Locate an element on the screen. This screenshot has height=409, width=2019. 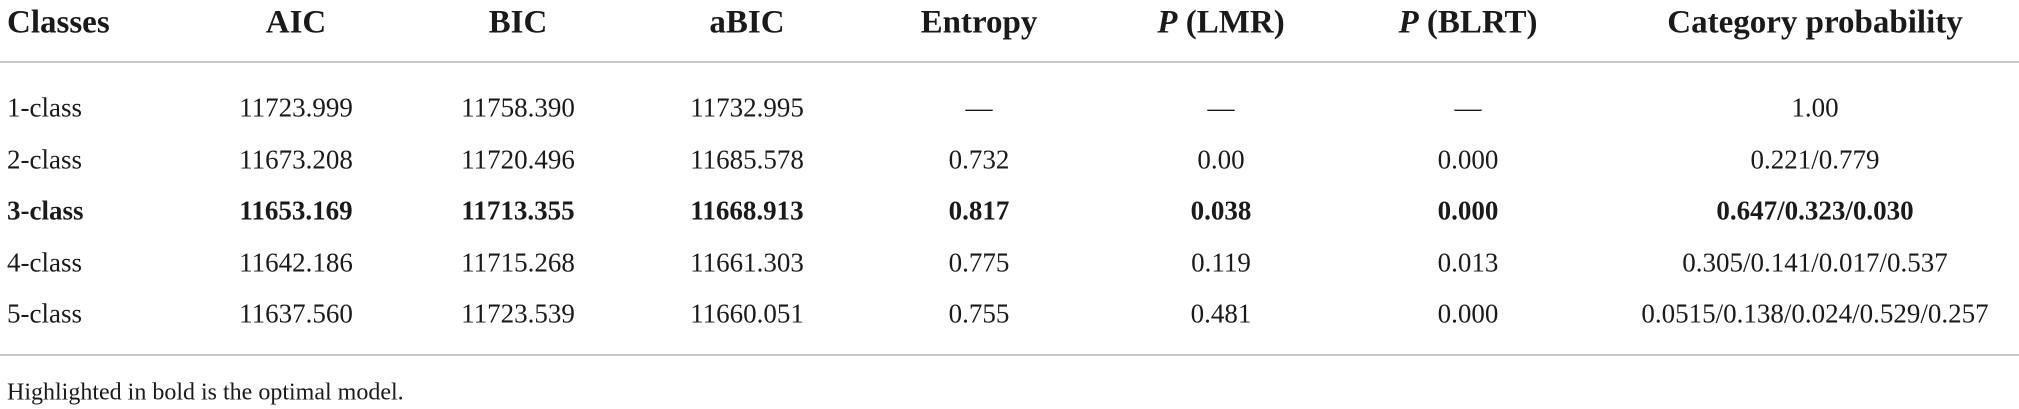
table-cell: 11715.268 is located at coordinates (518, 262).